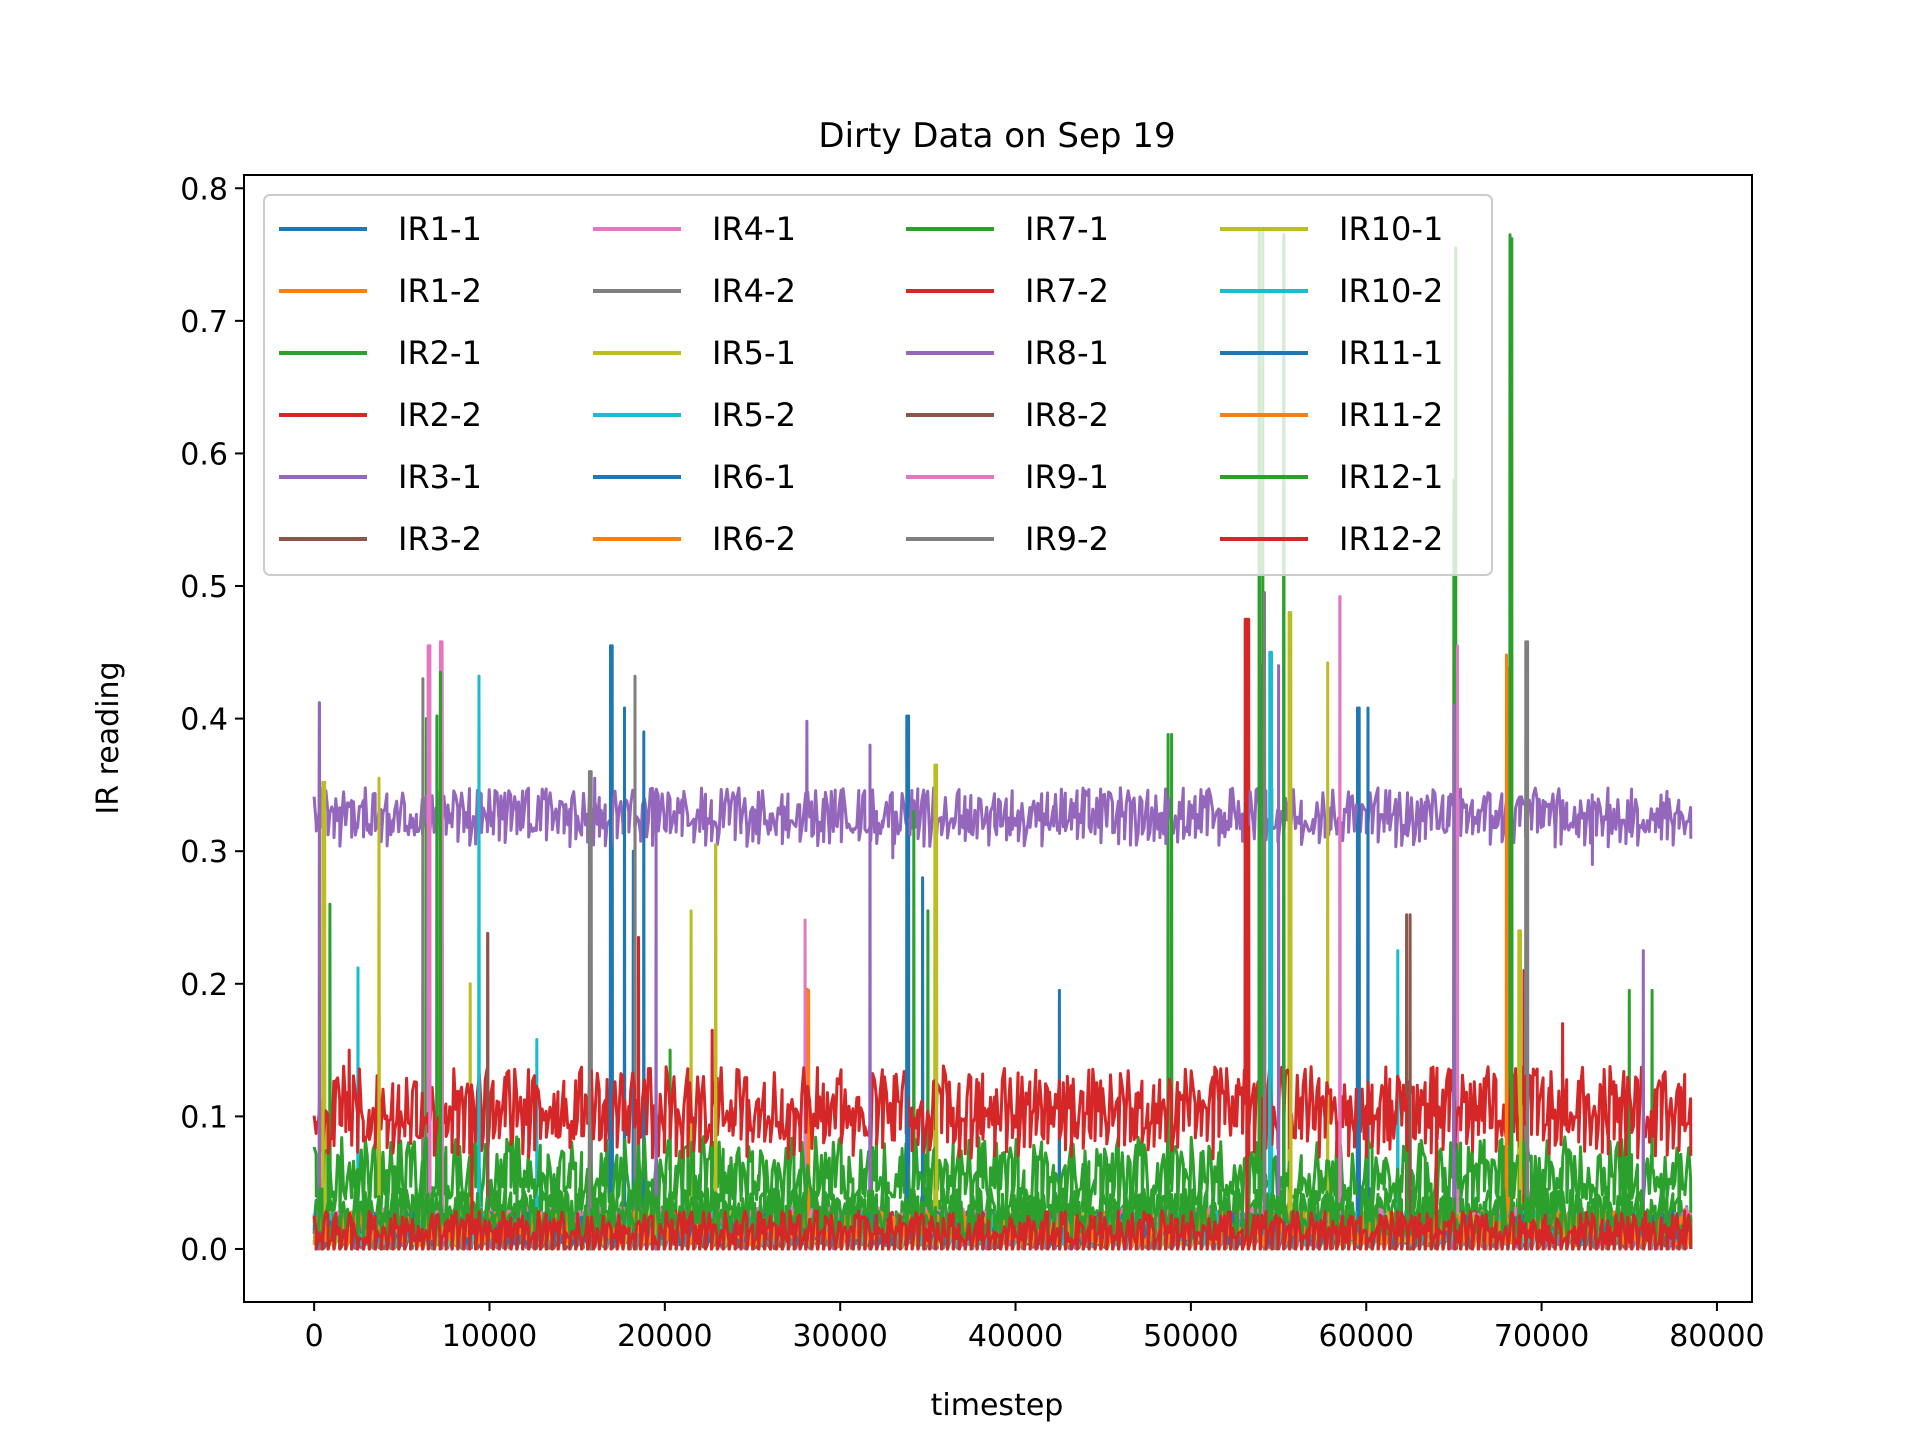 This screenshot has height=1440, width=1920. Describe the element at coordinates (1716, 1336) in the screenshot. I see `x-tick-label: 80000` at that location.